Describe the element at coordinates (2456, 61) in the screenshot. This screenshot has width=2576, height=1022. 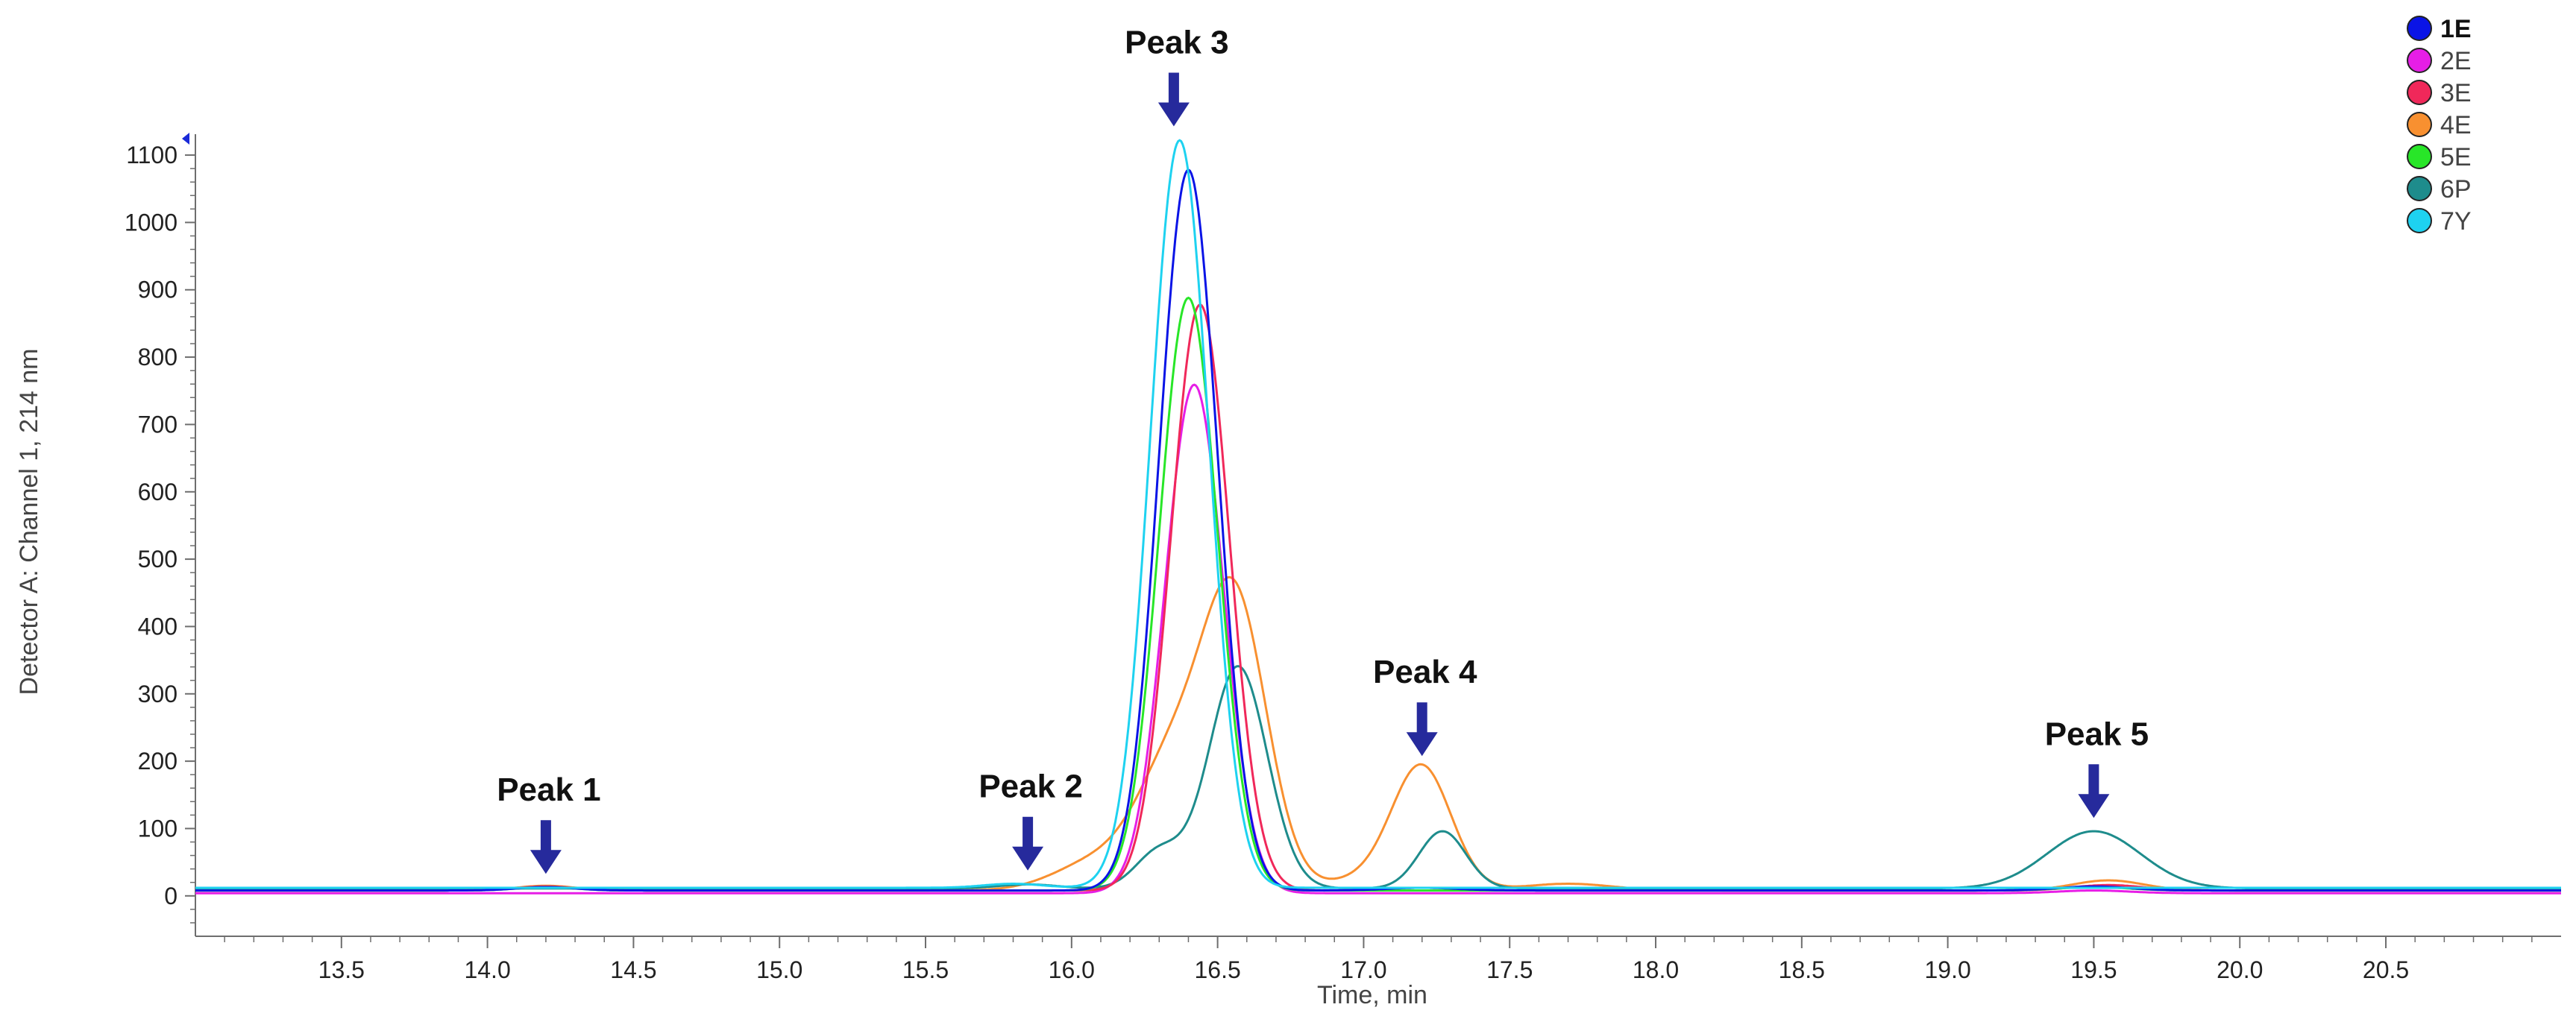
I see `legend-label: 2E` at that location.